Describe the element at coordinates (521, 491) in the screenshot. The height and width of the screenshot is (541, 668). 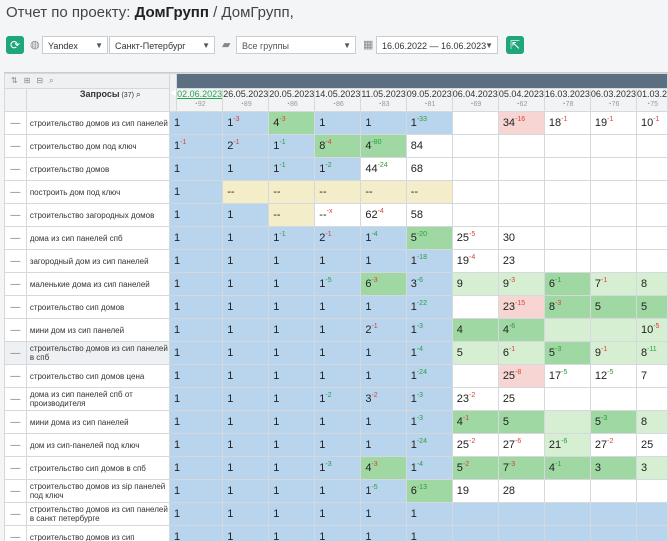
I see `position-cell: 28` at that location.